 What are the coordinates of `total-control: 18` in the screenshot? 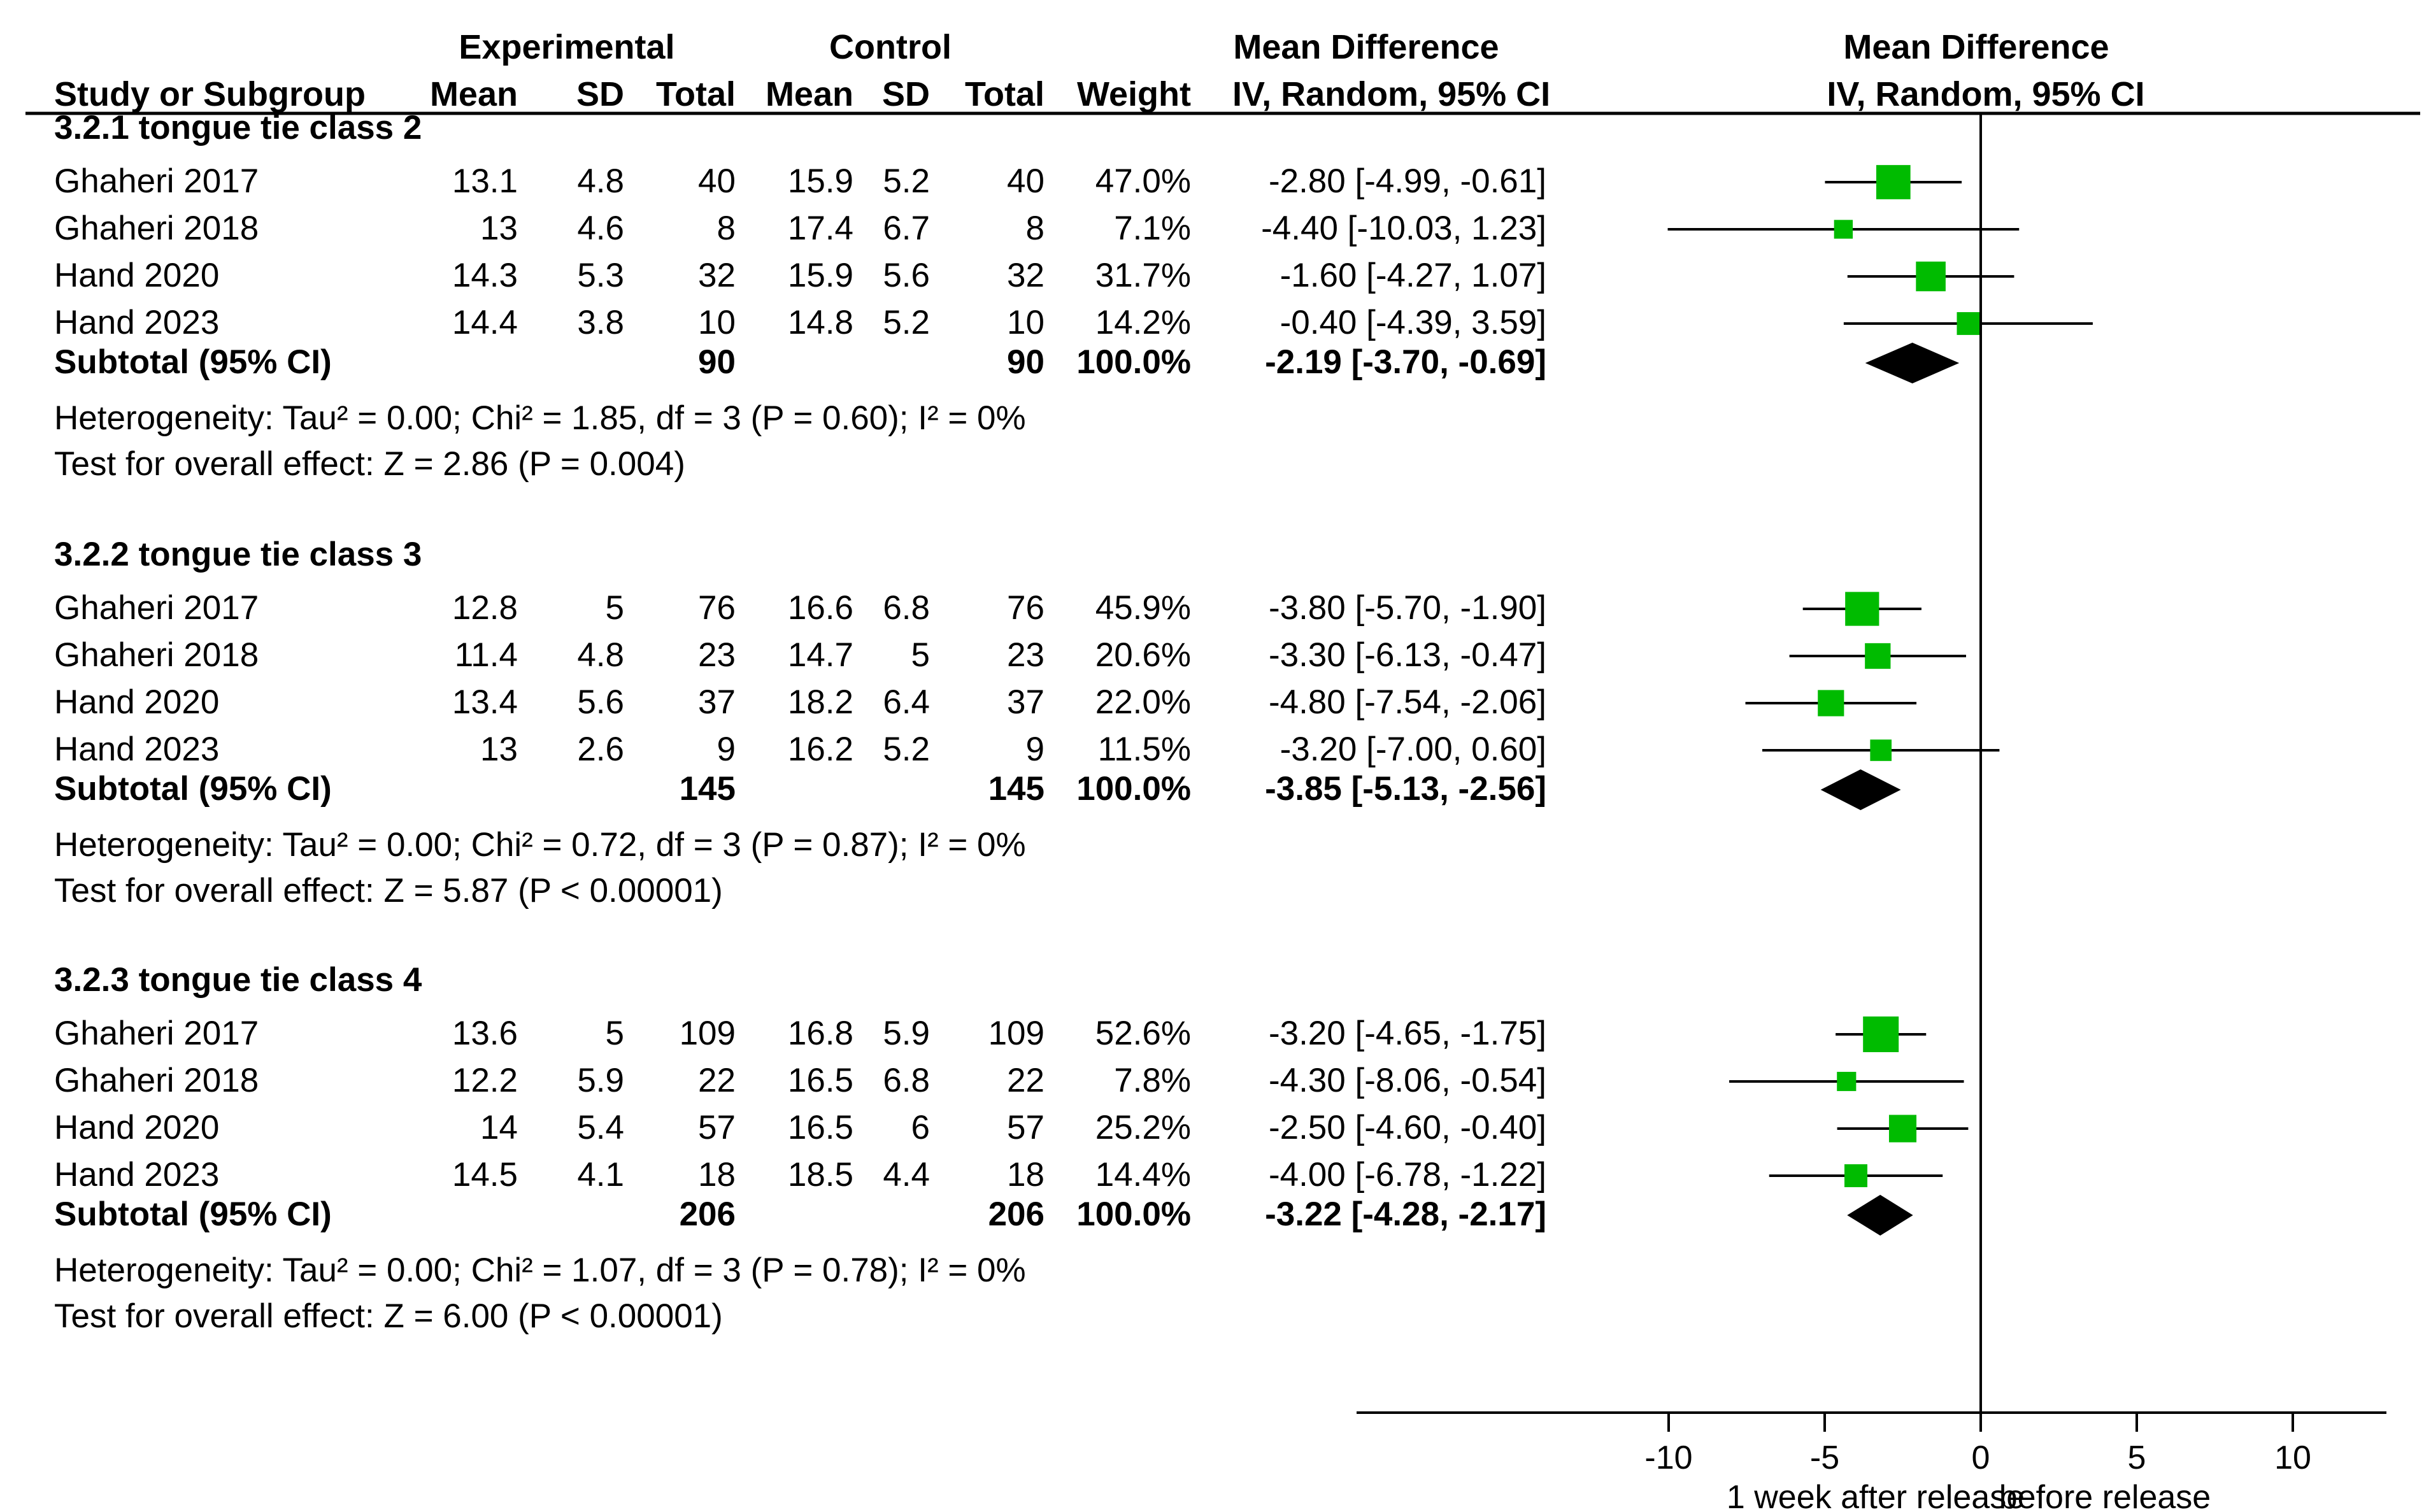 It's located at (1025, 1175).